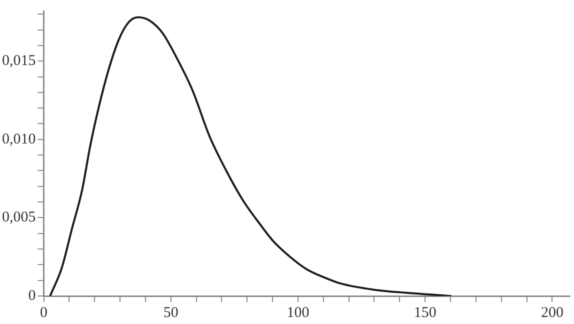  What do you see at coordinates (298, 312) in the screenshot?
I see `x-tick-label: 100` at bounding box center [298, 312].